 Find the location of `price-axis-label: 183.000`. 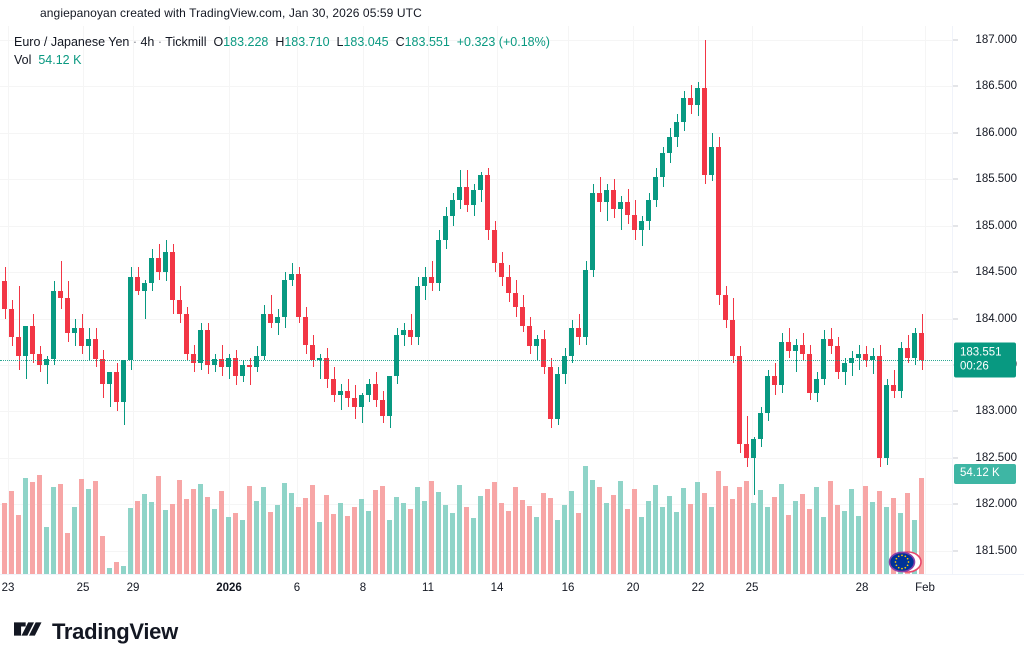

price-axis-label: 183.000 is located at coordinates (996, 411).